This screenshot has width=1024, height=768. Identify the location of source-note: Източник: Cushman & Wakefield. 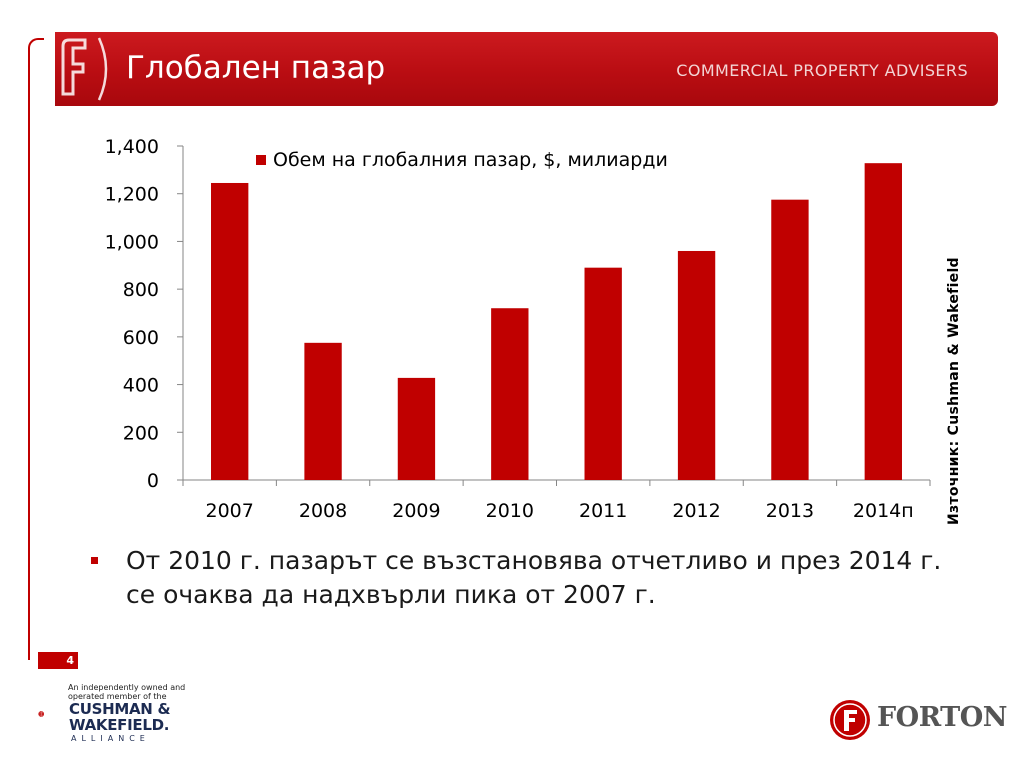
(954, 391).